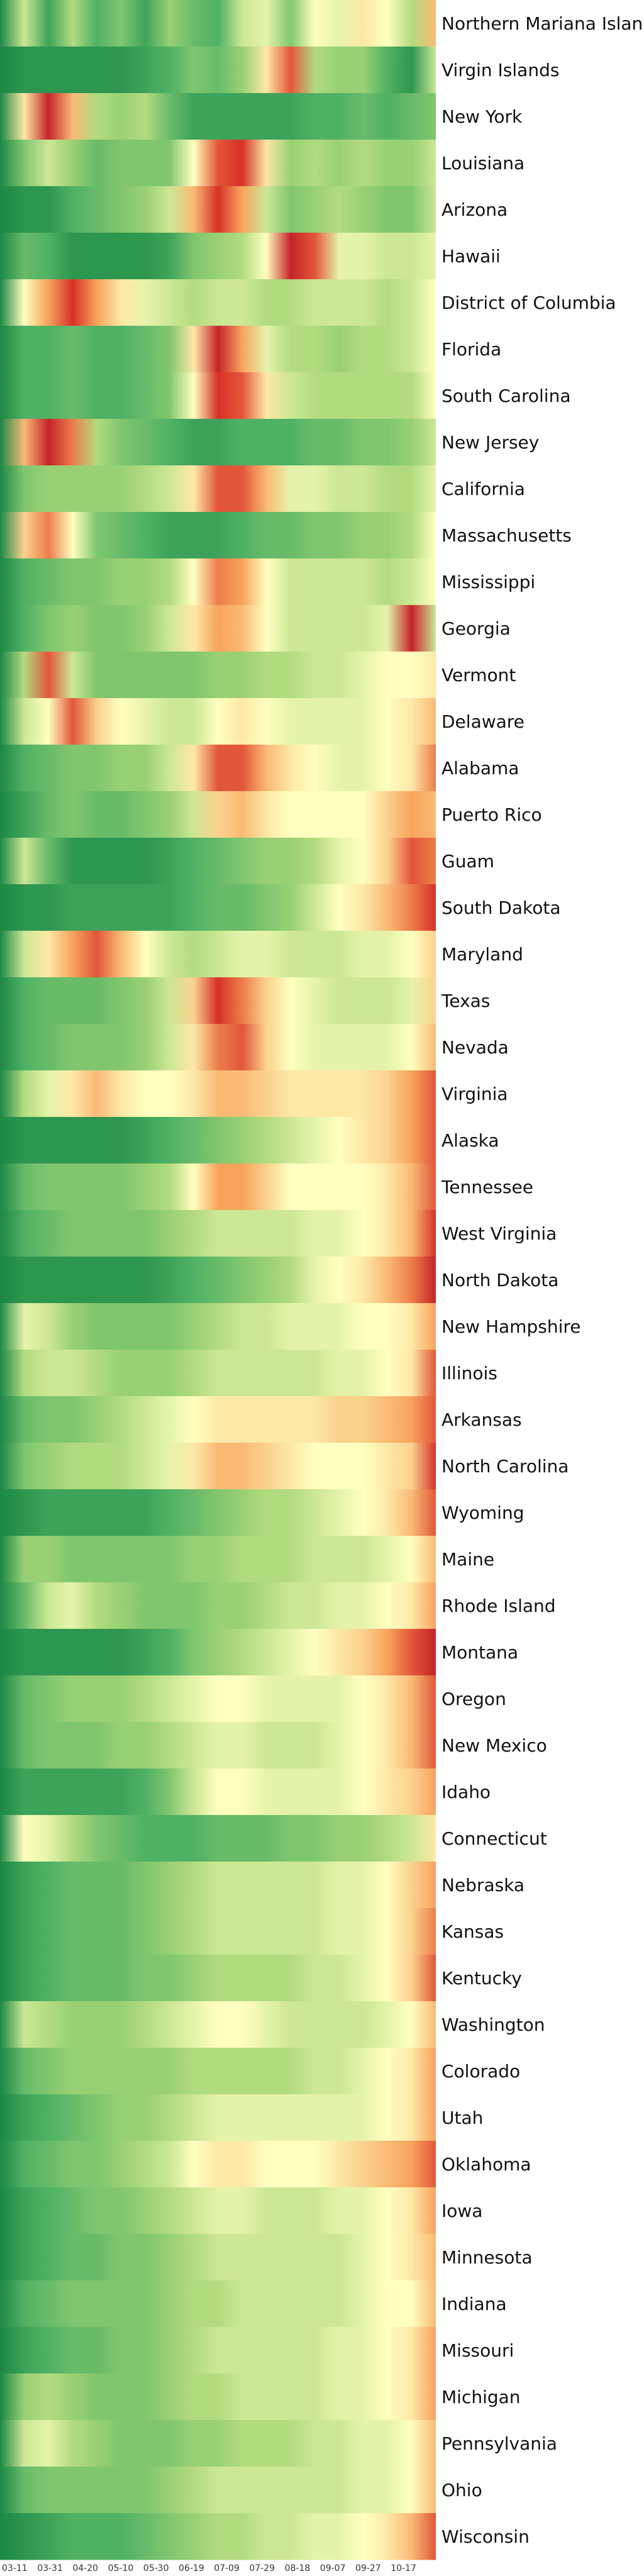 The image size is (644, 2576). What do you see at coordinates (482, 116) in the screenshot?
I see `row-label: New York` at bounding box center [482, 116].